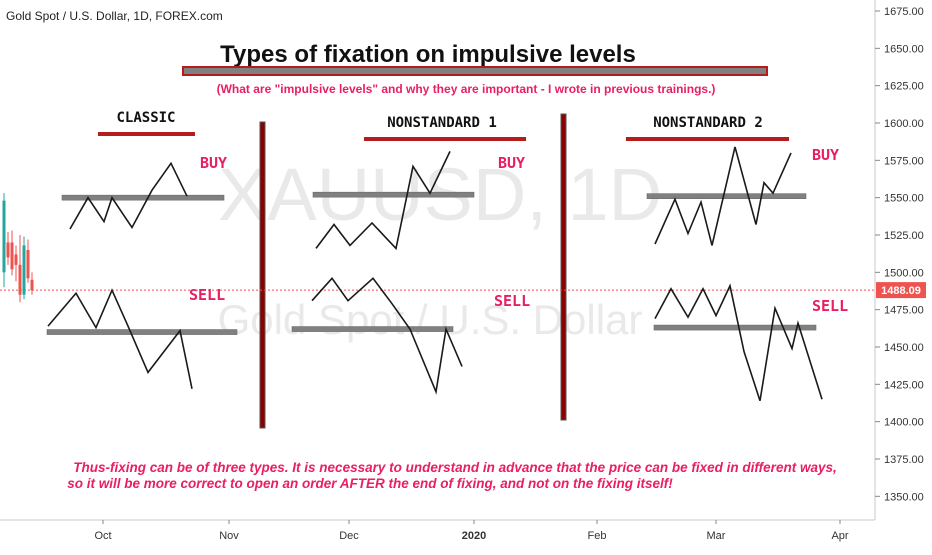 This screenshot has height=555, width=932. Describe the element at coordinates (18, 248) in the screenshot. I see `candles-group` at that location.